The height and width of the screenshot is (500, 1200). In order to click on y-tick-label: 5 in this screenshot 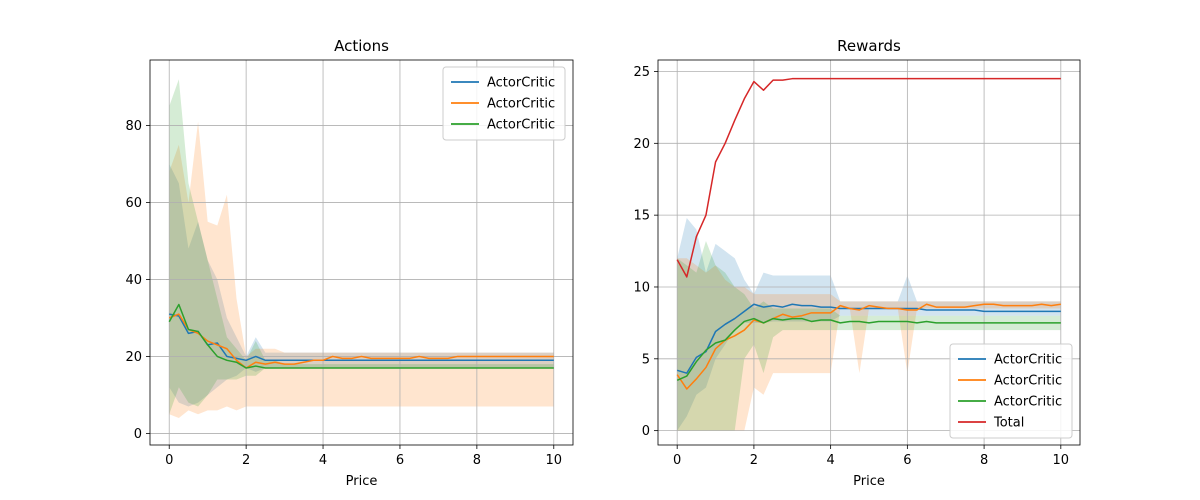, I will do `click(646, 359)`.